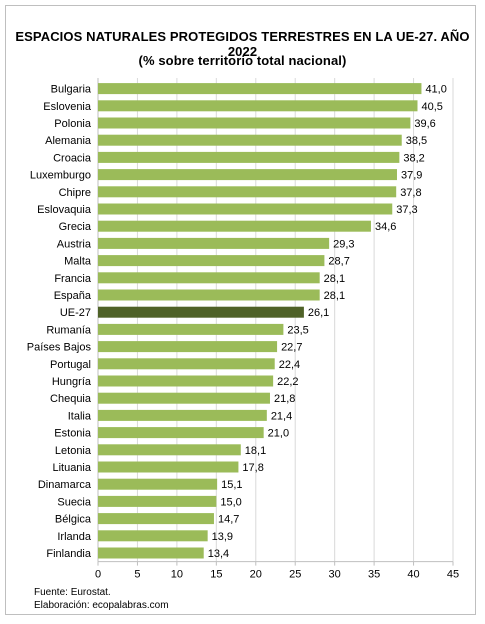 This screenshot has height=624, width=485. I want to click on category-label: Dinamarca, so click(65, 485).